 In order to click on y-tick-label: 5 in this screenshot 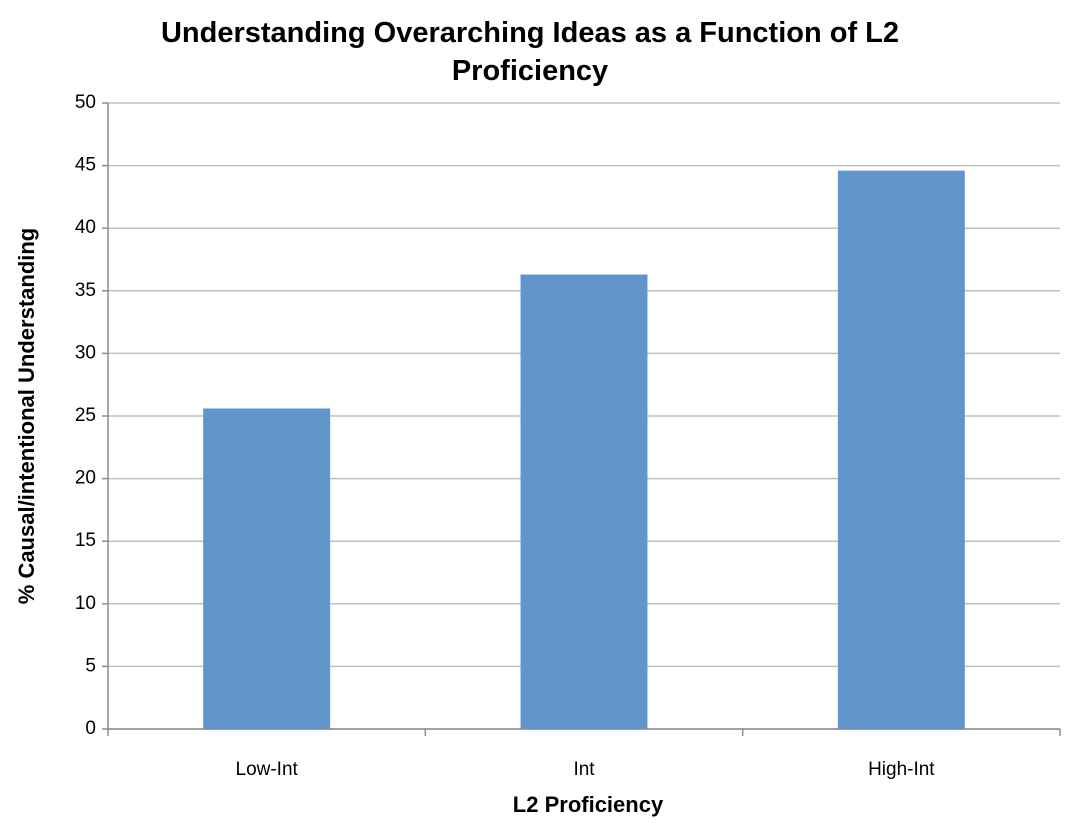, I will do `click(90, 665)`.